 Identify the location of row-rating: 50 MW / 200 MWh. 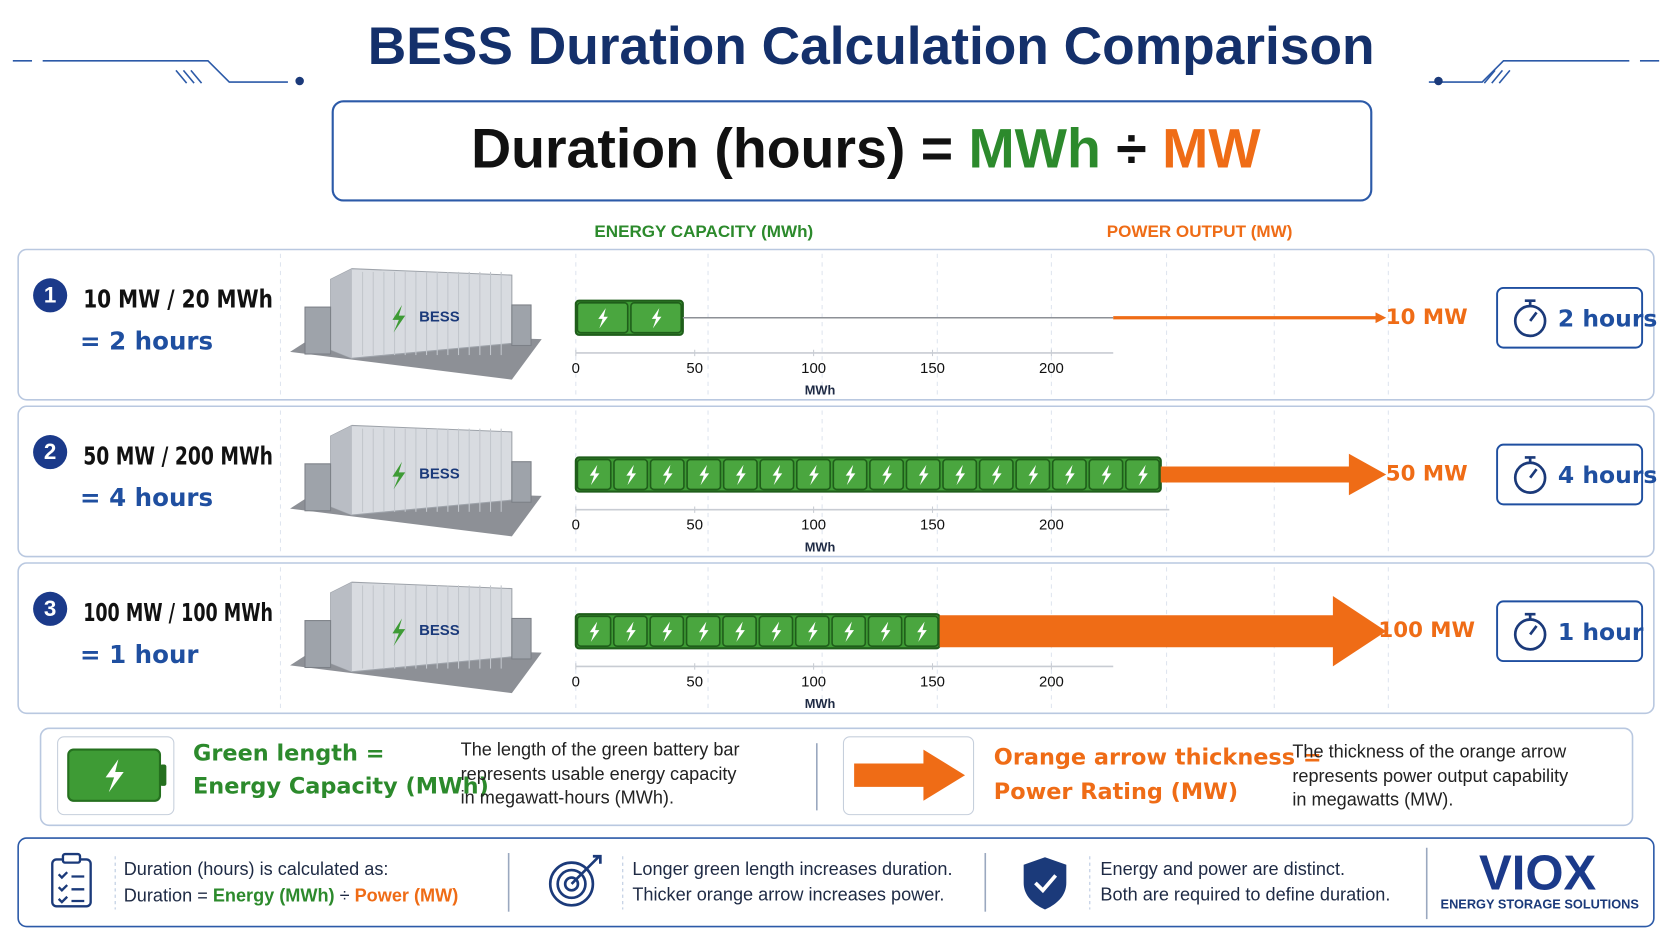
(178, 455).